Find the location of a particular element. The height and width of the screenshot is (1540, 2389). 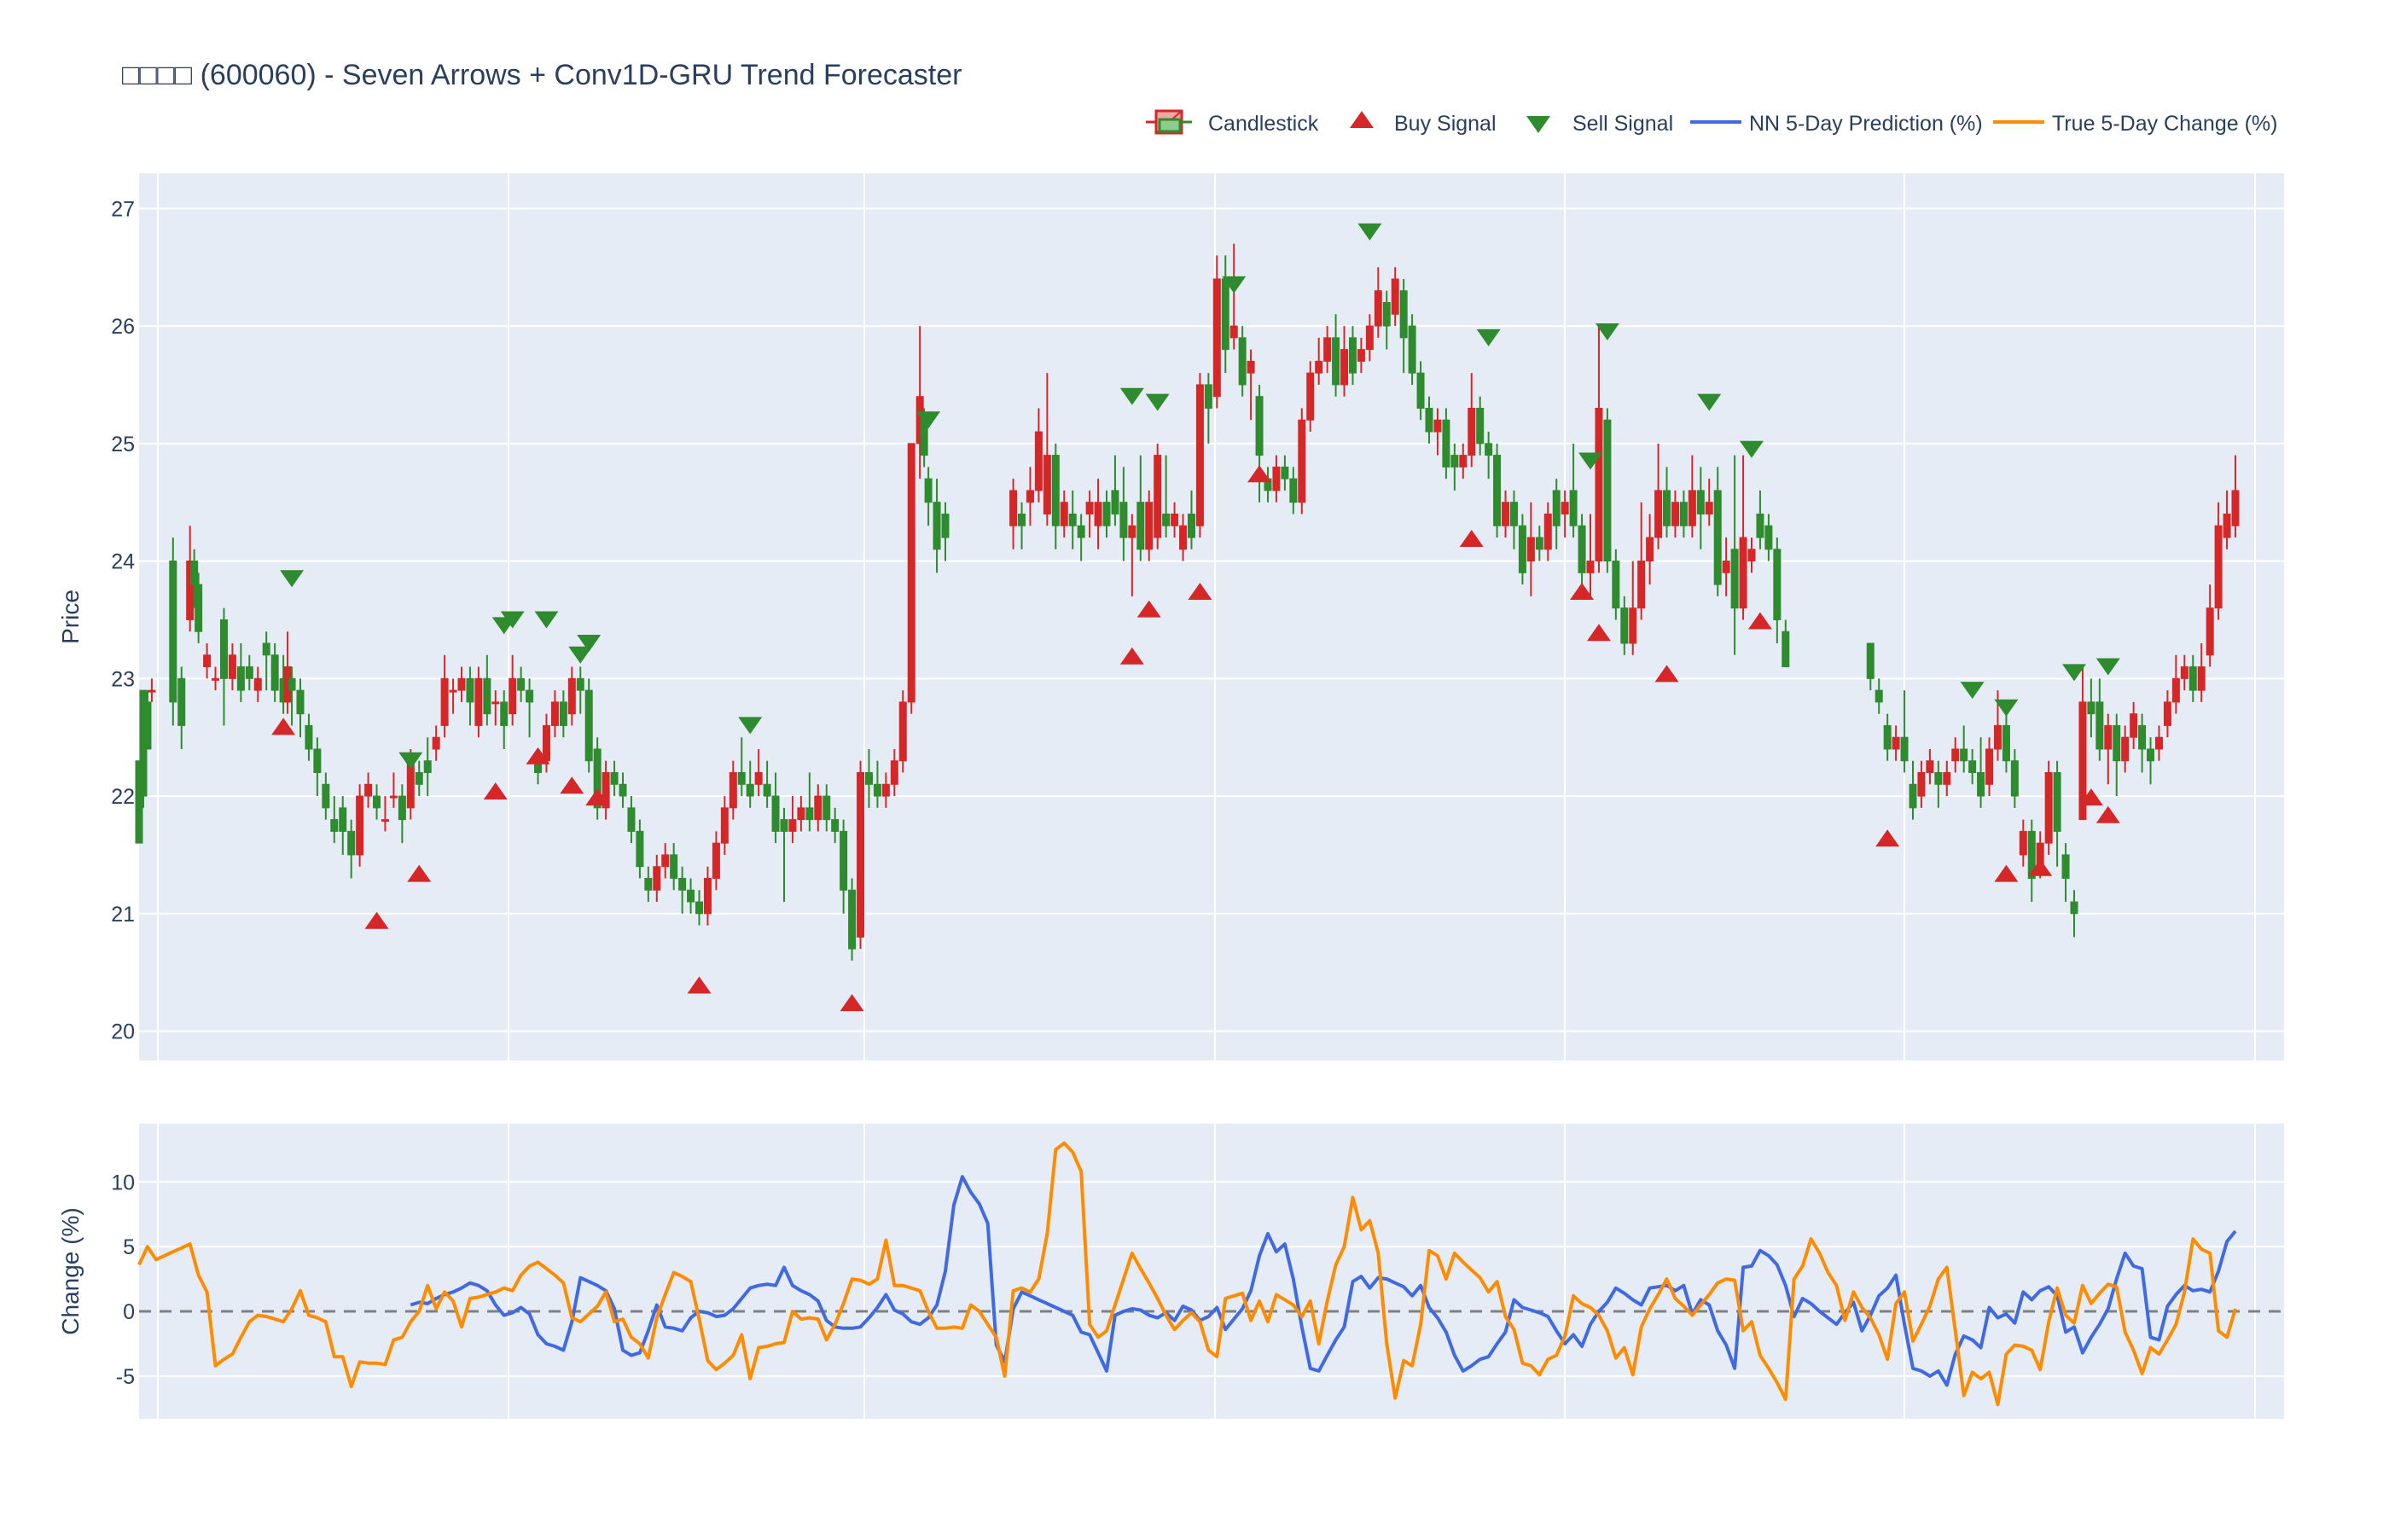

legend-label-pred: NN 5-Day Prediction (%) is located at coordinates (1866, 124).